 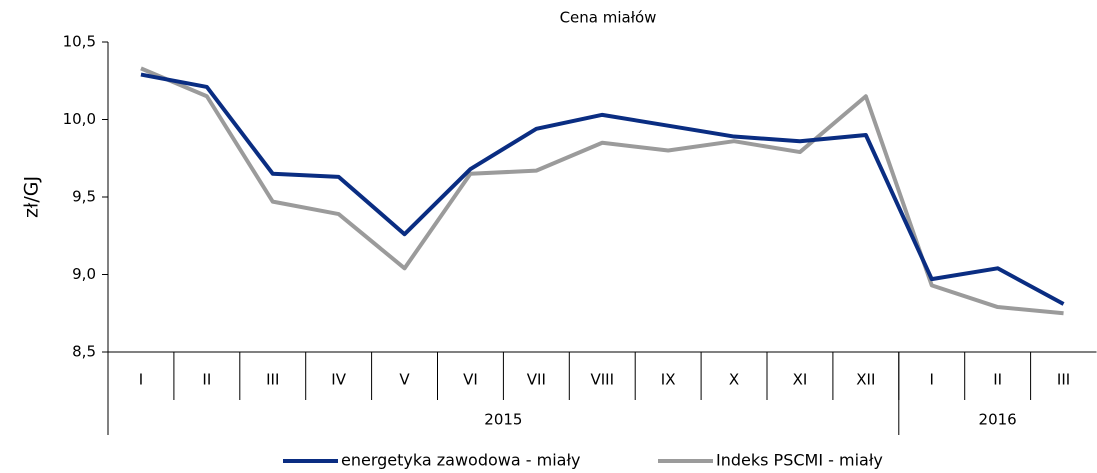 I want to click on y-axis-label: zł/GJ, so click(x=32, y=197).